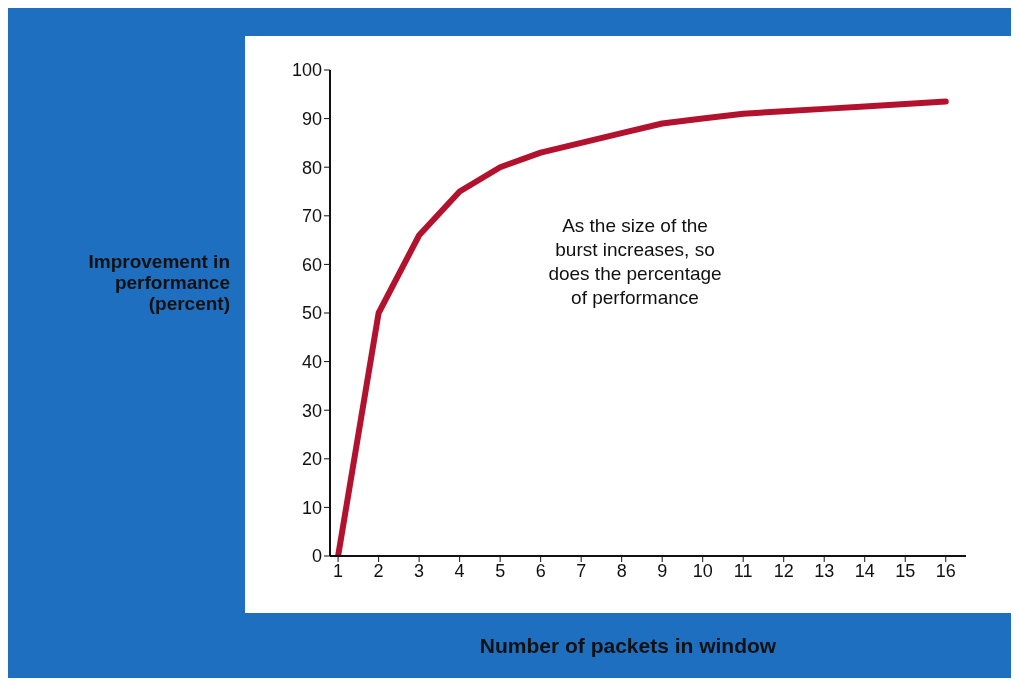 This screenshot has height=685, width=1019. What do you see at coordinates (783, 570) in the screenshot?
I see `x-tick-label: 12` at bounding box center [783, 570].